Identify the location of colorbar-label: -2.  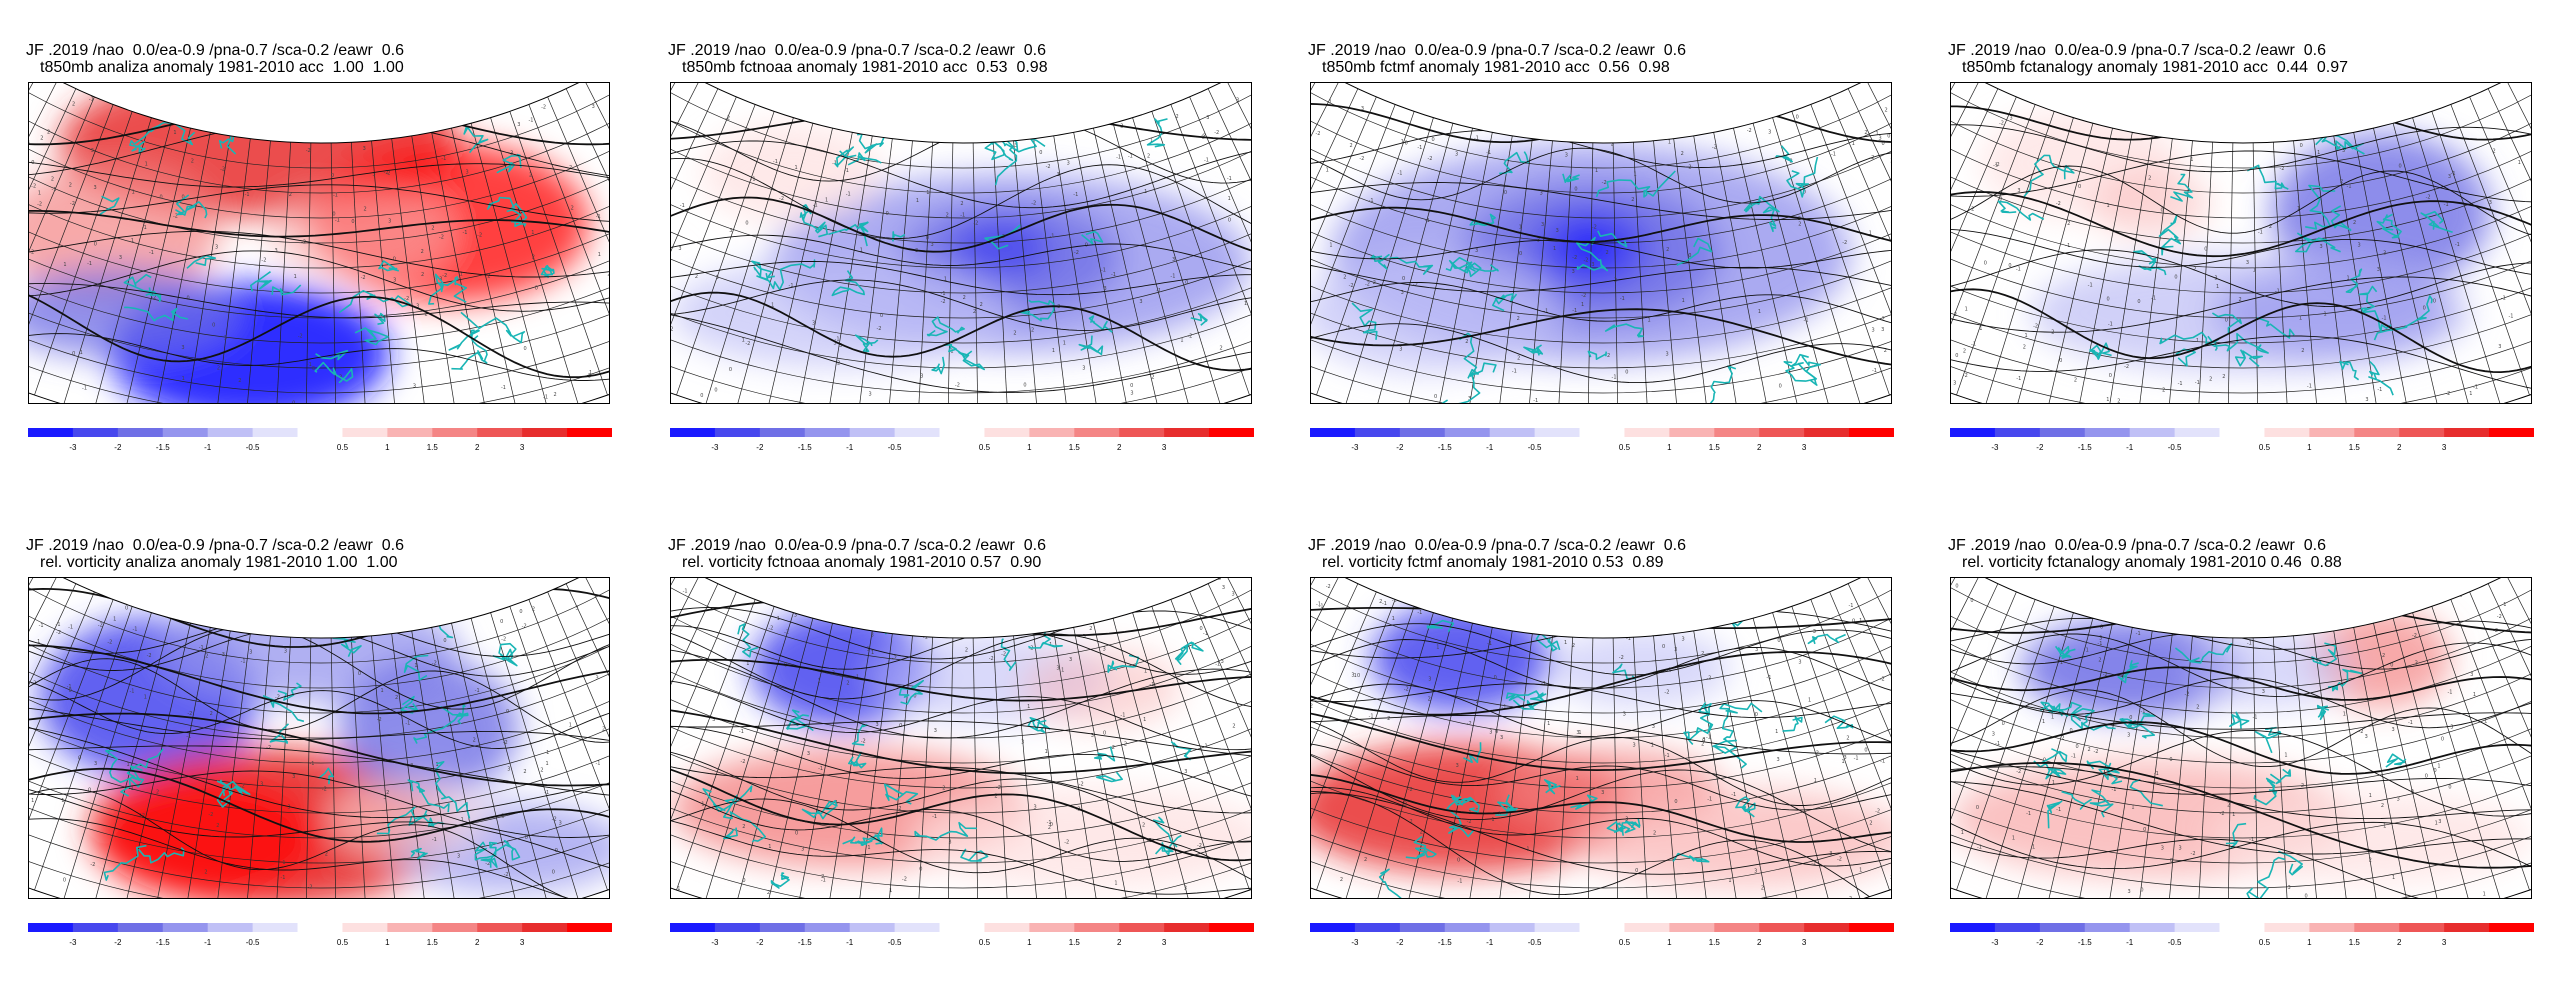
(118, 447).